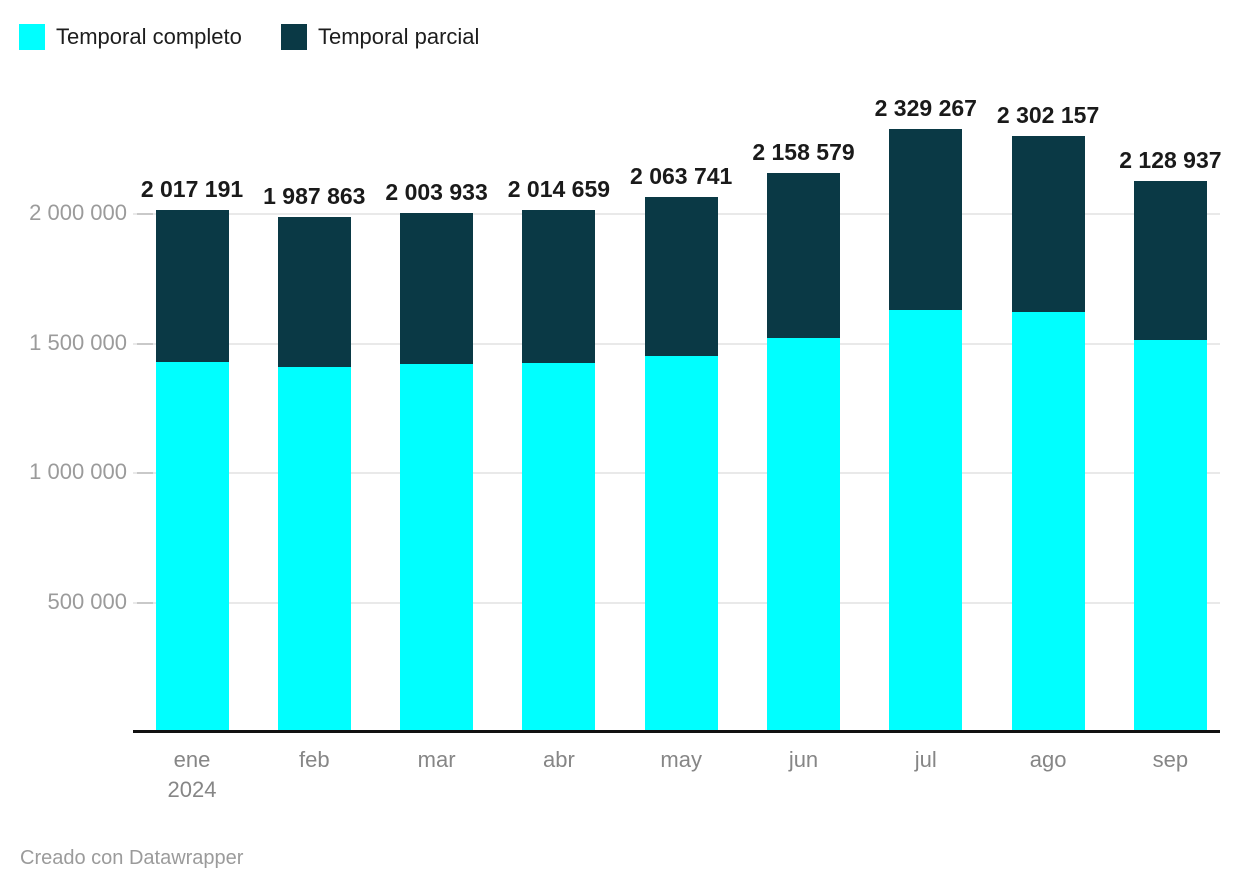 The width and height of the screenshot is (1240, 896). Describe the element at coordinates (1048, 114) in the screenshot. I see `bar-total-label: 2 302 157` at that location.